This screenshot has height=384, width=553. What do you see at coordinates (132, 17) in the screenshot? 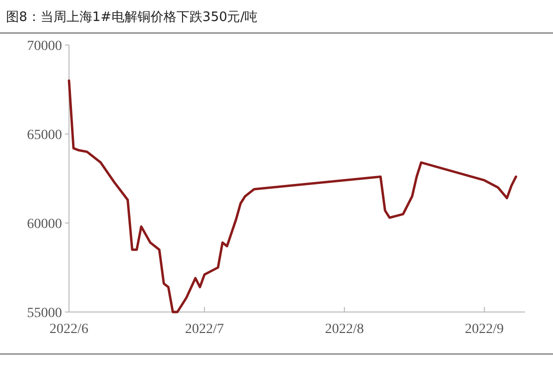
I see `chart-title: 图8：当周上海1#电解铜价格下跌350元/吨` at bounding box center [132, 17].